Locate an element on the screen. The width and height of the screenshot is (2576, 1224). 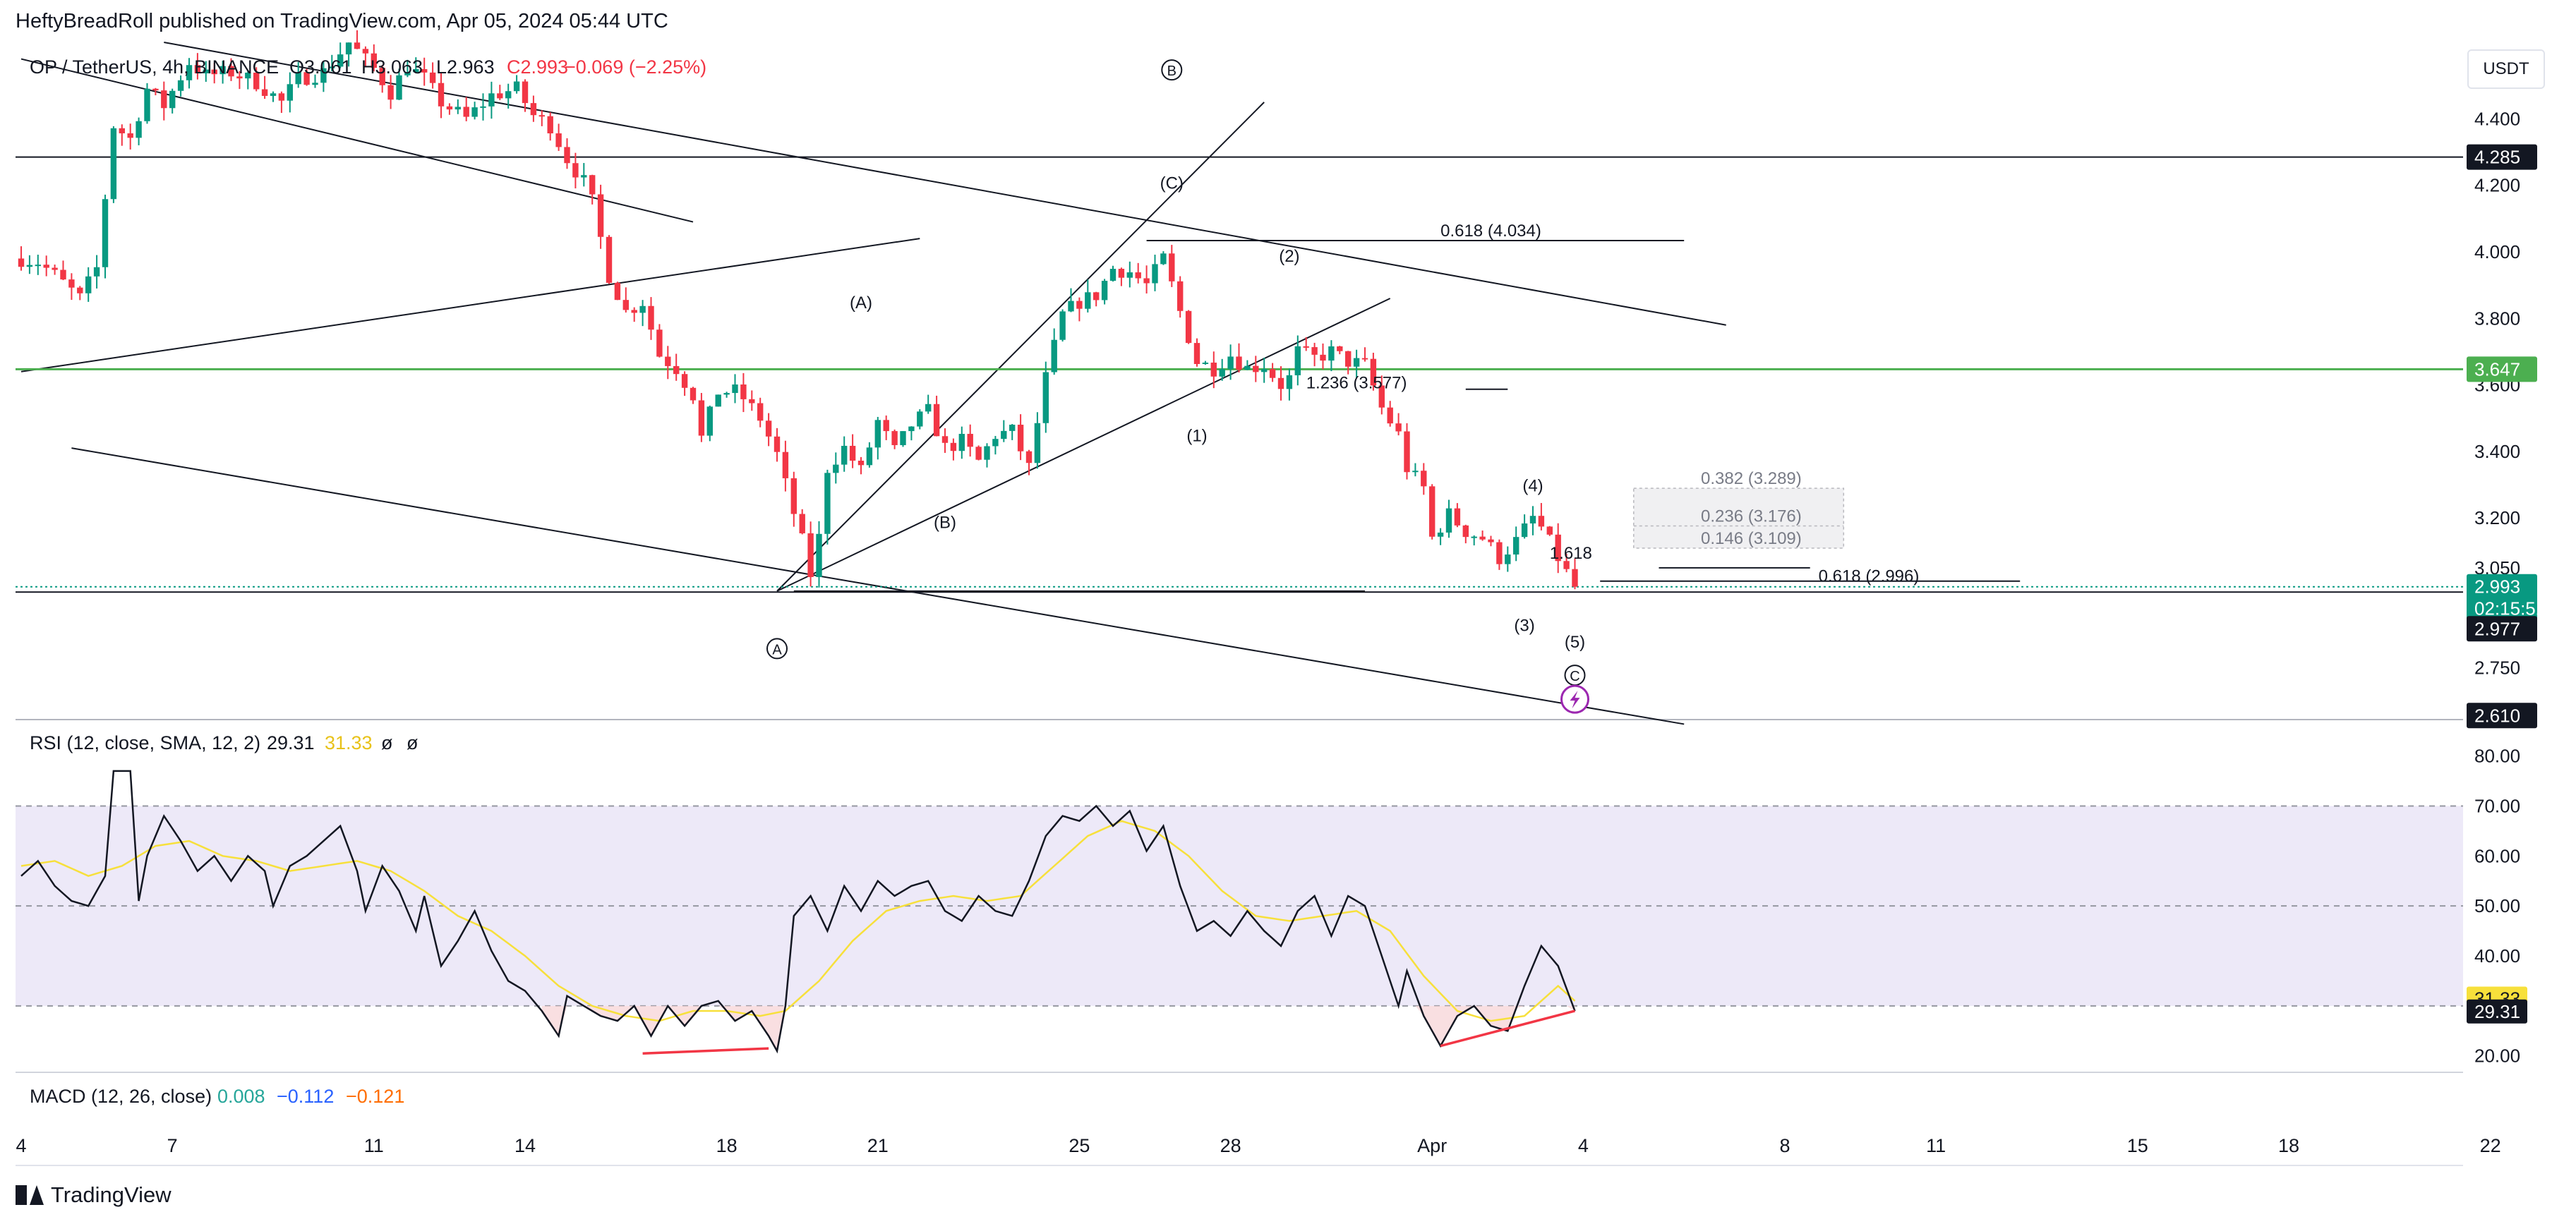
rsi-ma-line is located at coordinates (798, 921).